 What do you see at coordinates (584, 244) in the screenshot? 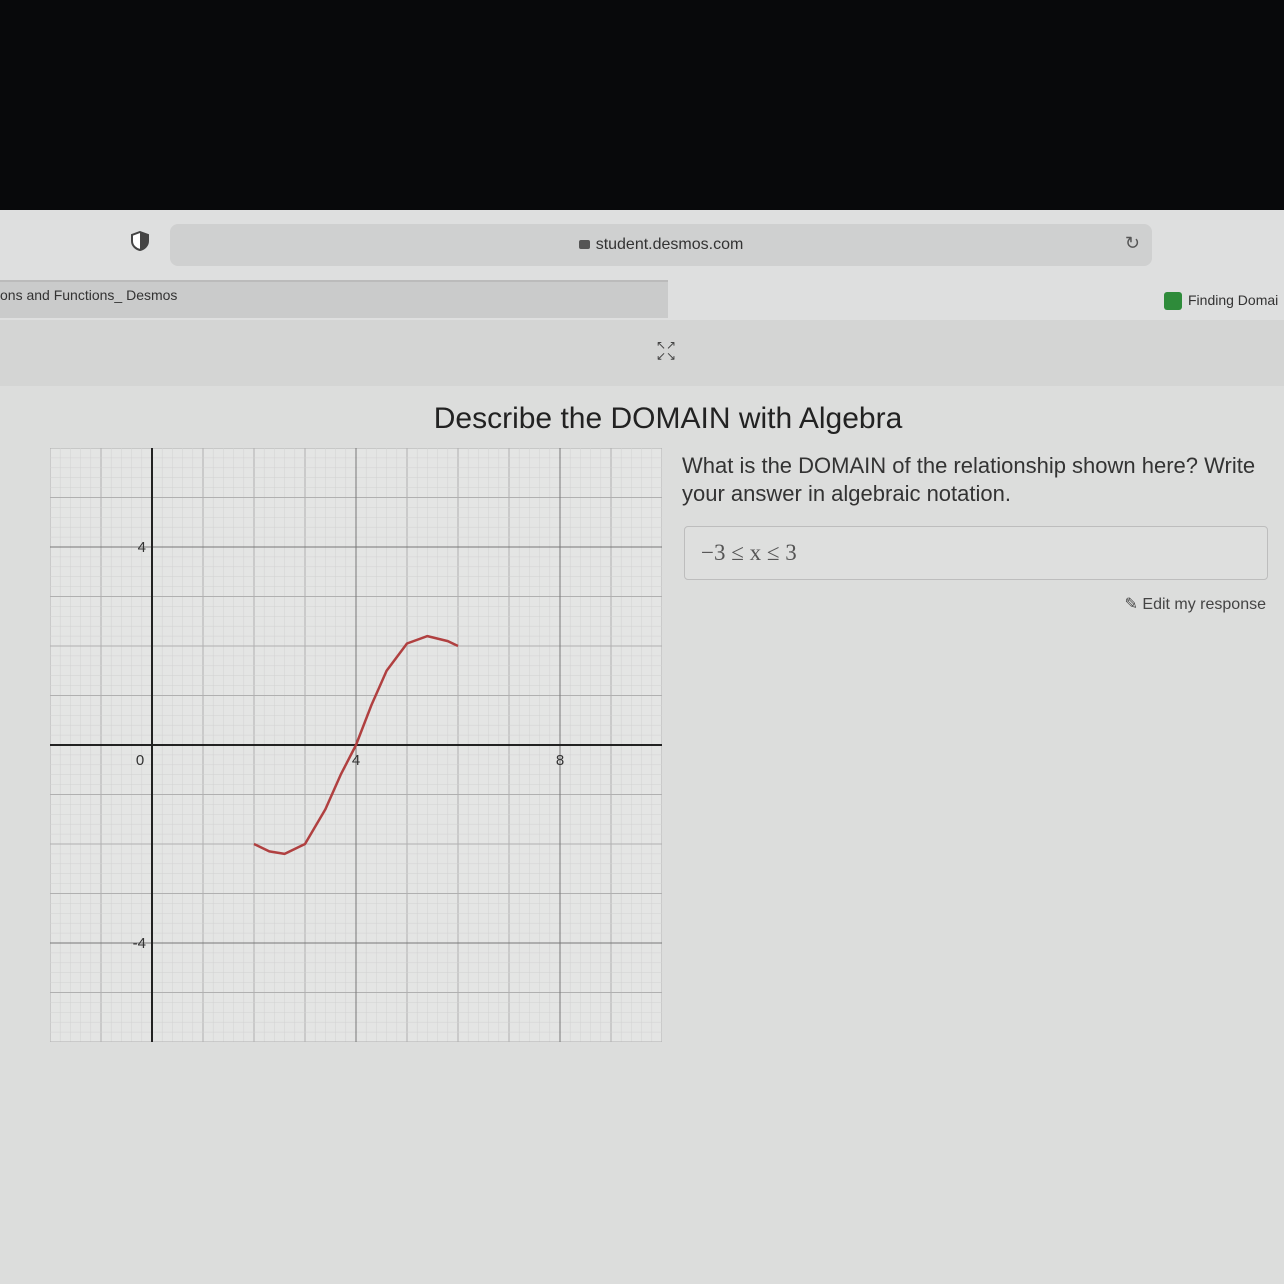
I see `lock-icon` at bounding box center [584, 244].